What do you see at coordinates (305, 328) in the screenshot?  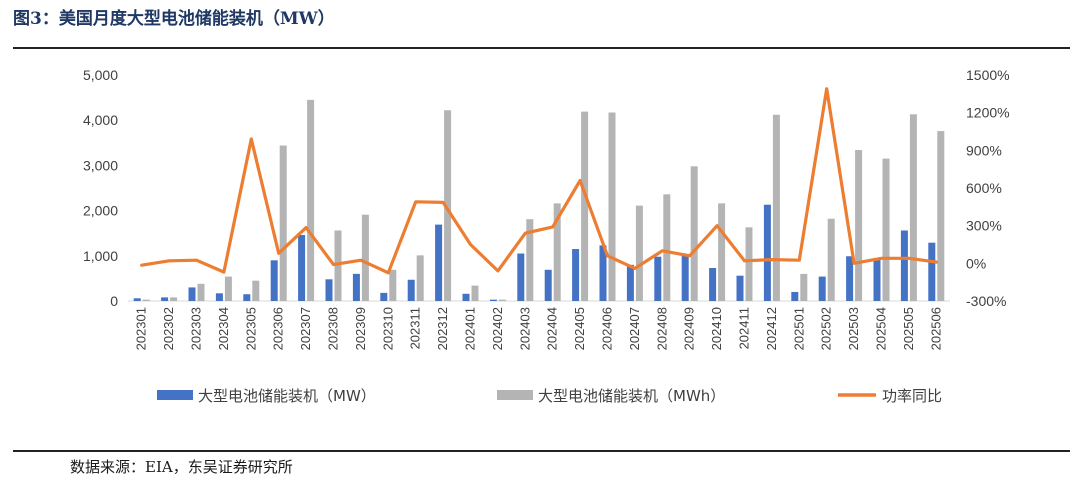 I see `x-tick-label: 202307` at bounding box center [305, 328].